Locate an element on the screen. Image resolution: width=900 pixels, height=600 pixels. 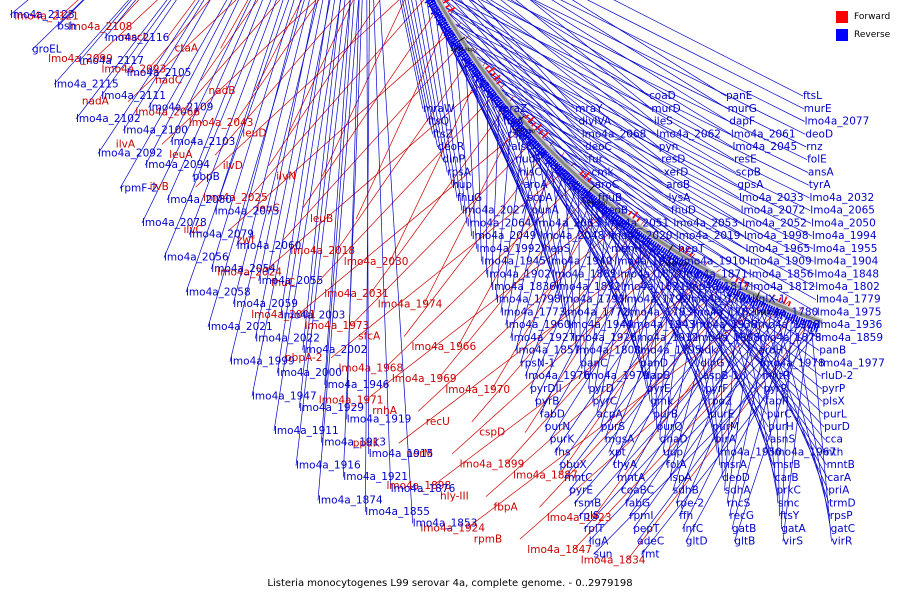
reverse-gene-label: groEL is located at coordinates (47, 50).